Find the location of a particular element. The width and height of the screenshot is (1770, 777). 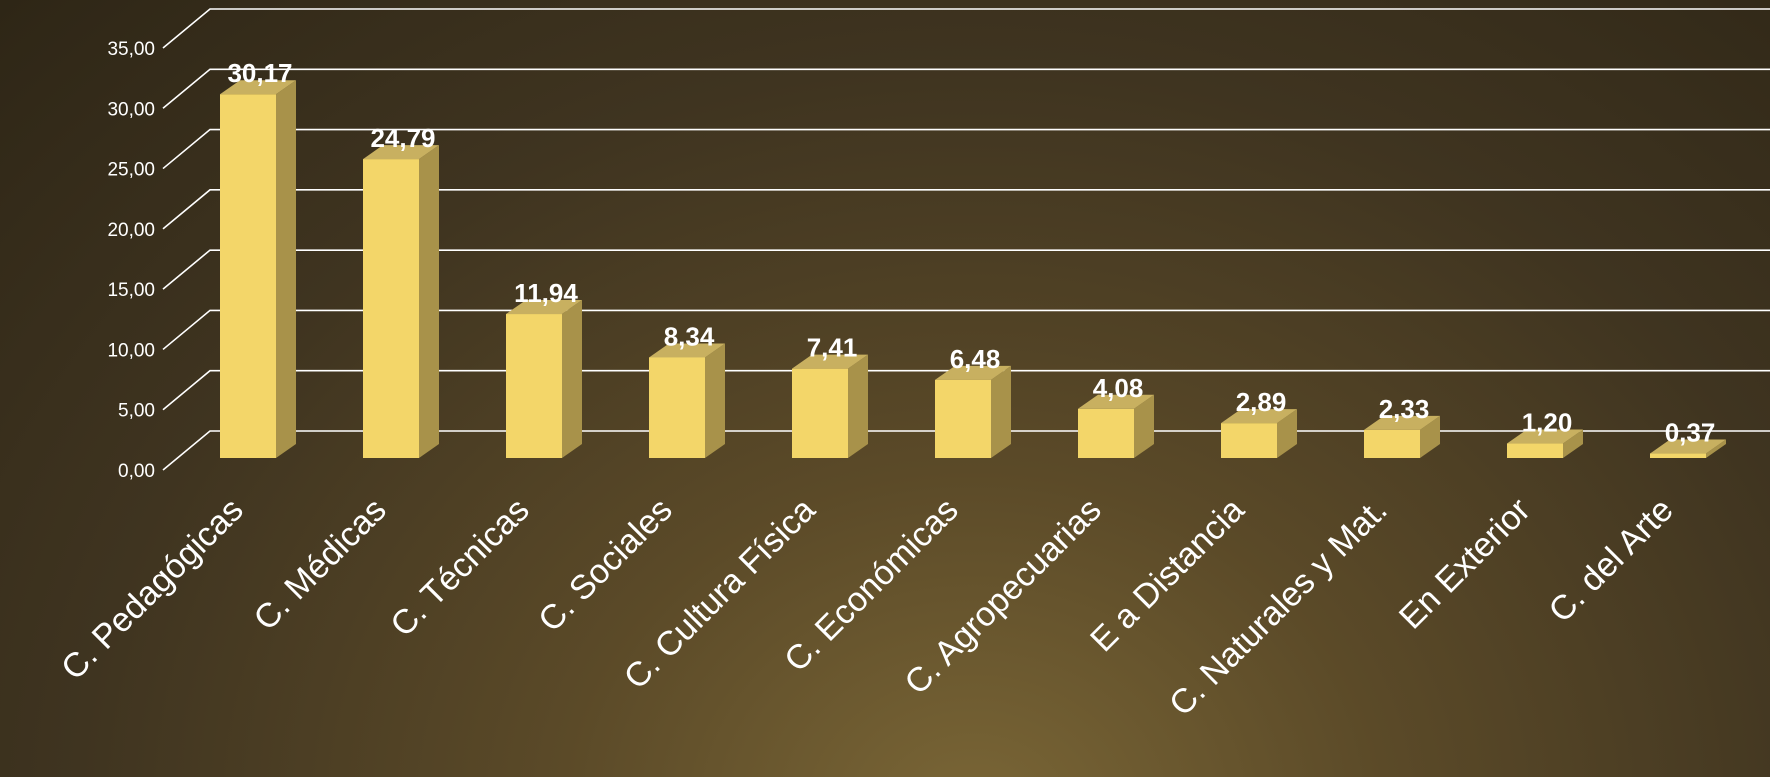

y-tick-label: 5,00 is located at coordinates (136, 411).